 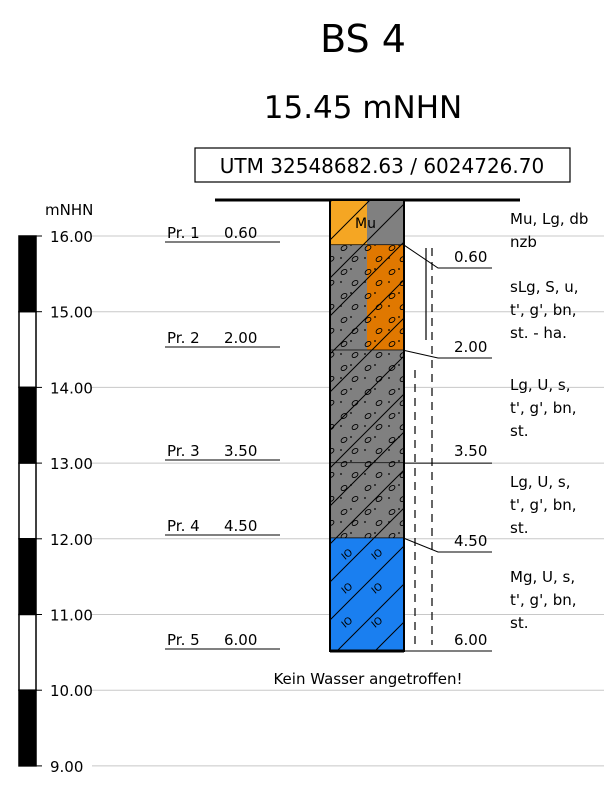 What do you see at coordinates (240, 338) in the screenshot?
I see `sample-depth: 2.00` at bounding box center [240, 338].